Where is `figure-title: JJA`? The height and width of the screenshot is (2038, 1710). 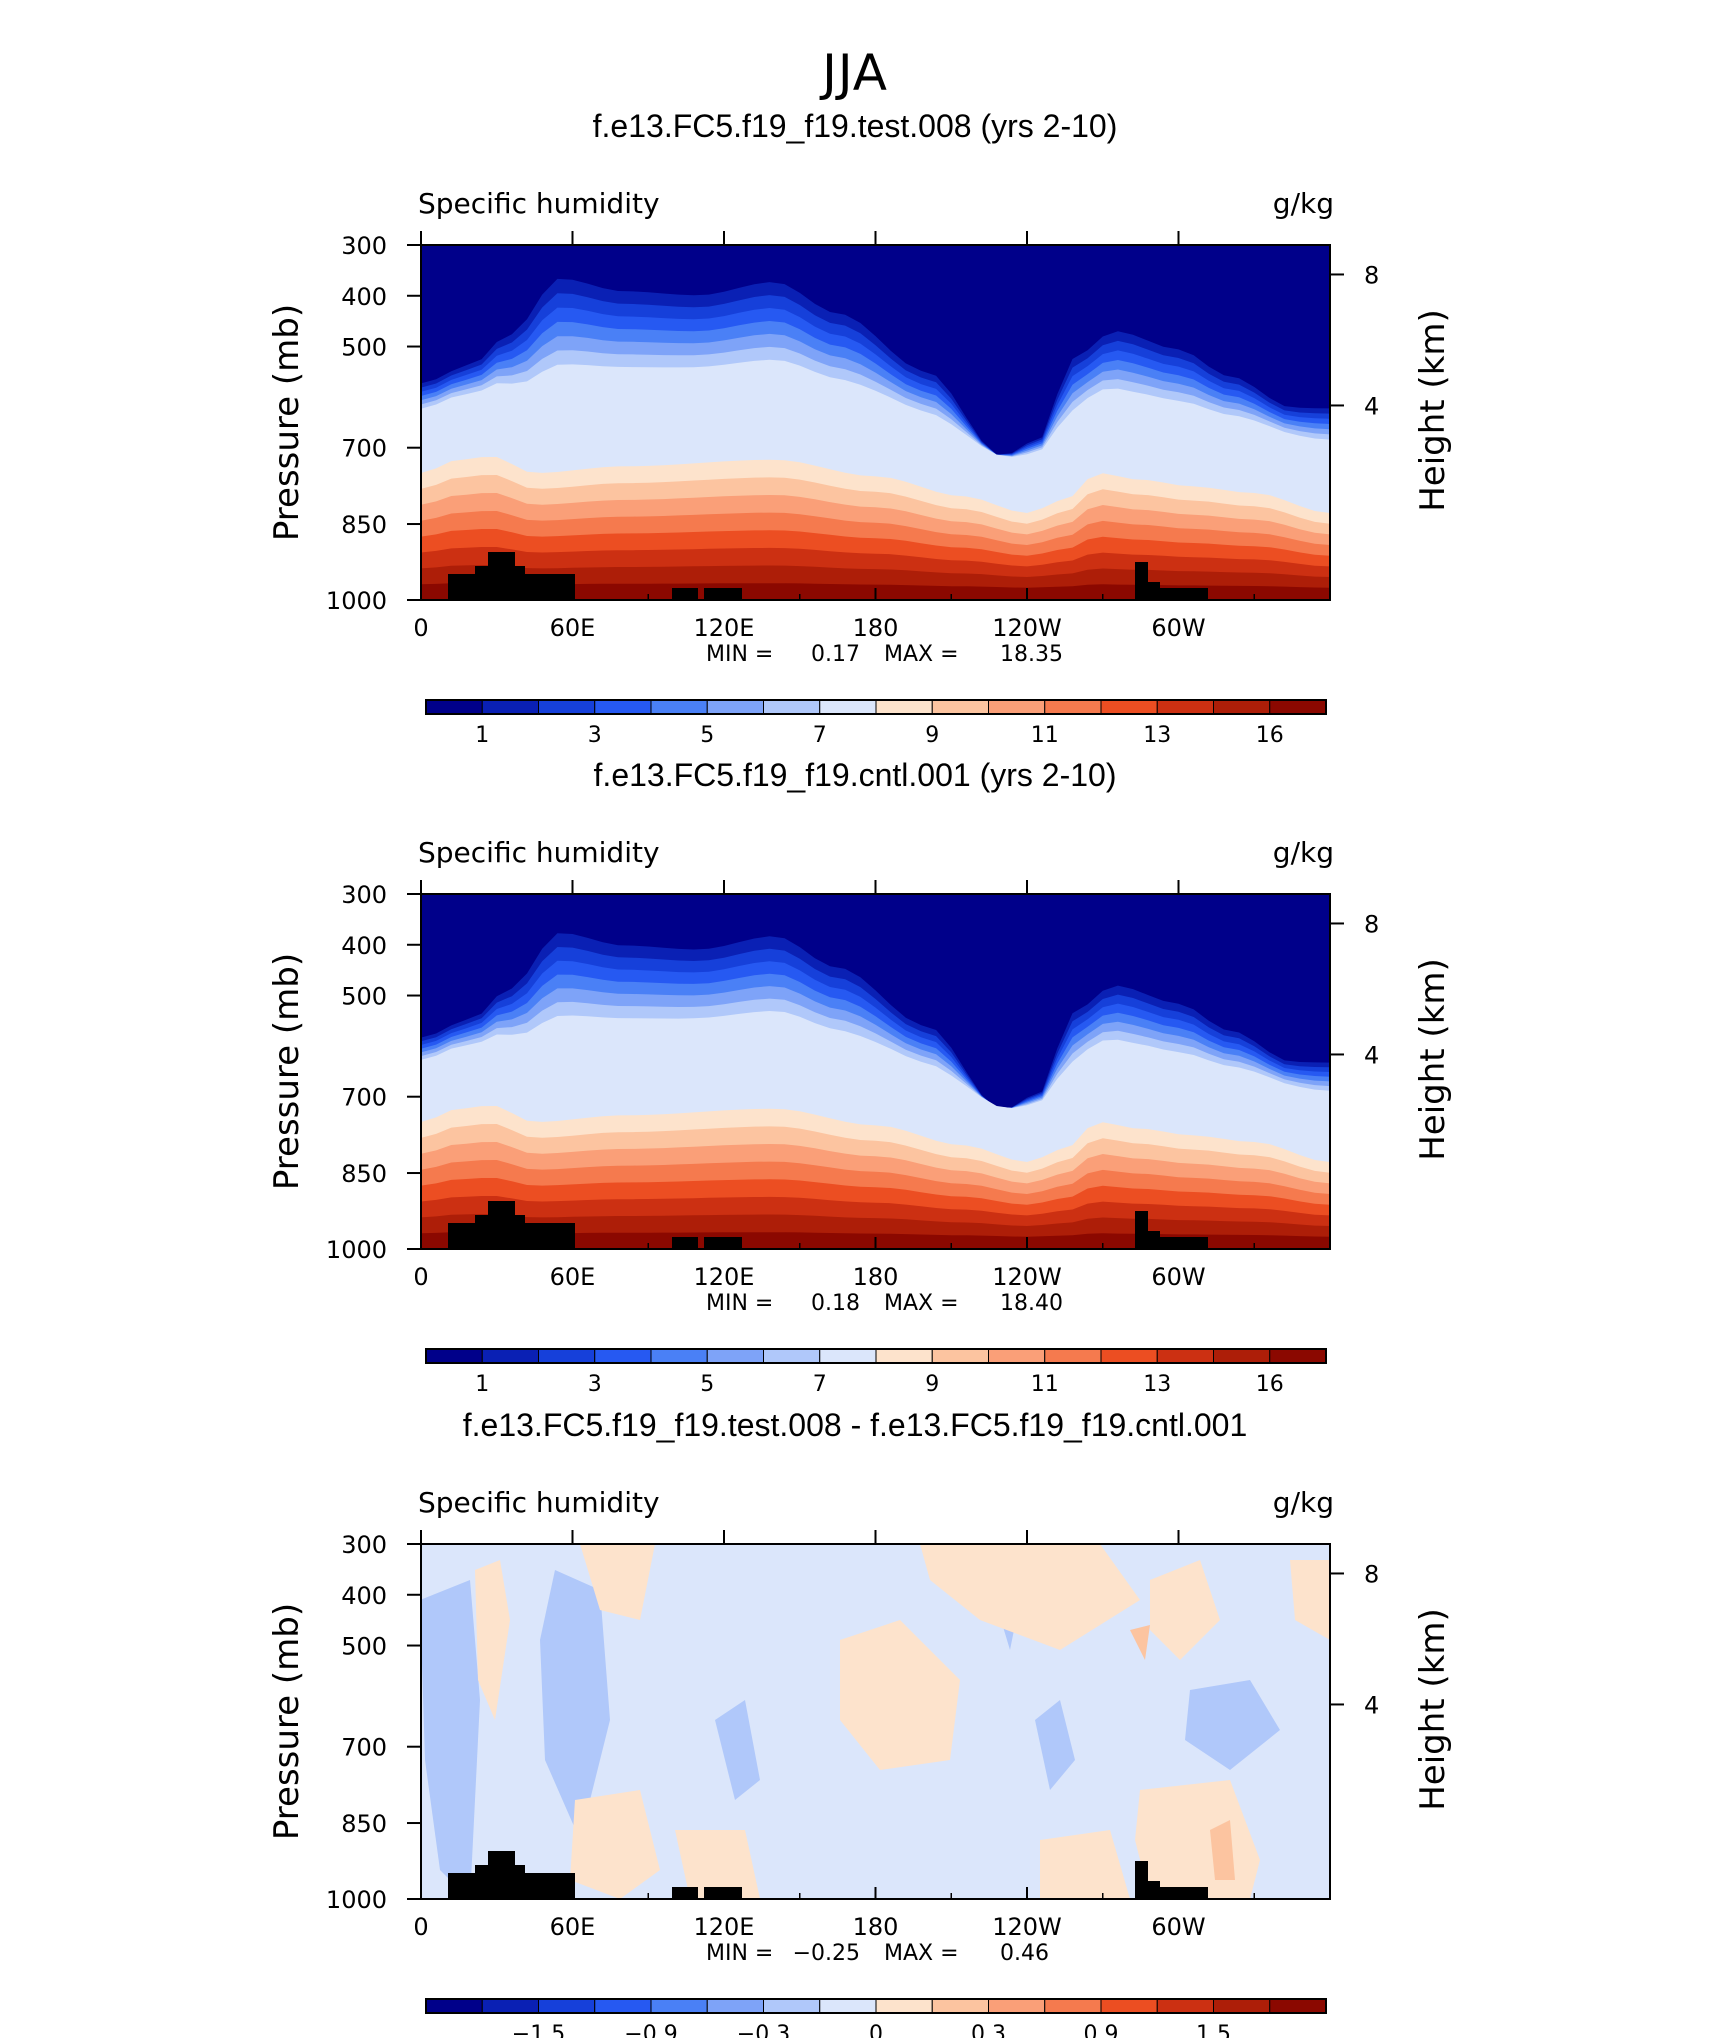 figure-title: JJA is located at coordinates (855, 73).